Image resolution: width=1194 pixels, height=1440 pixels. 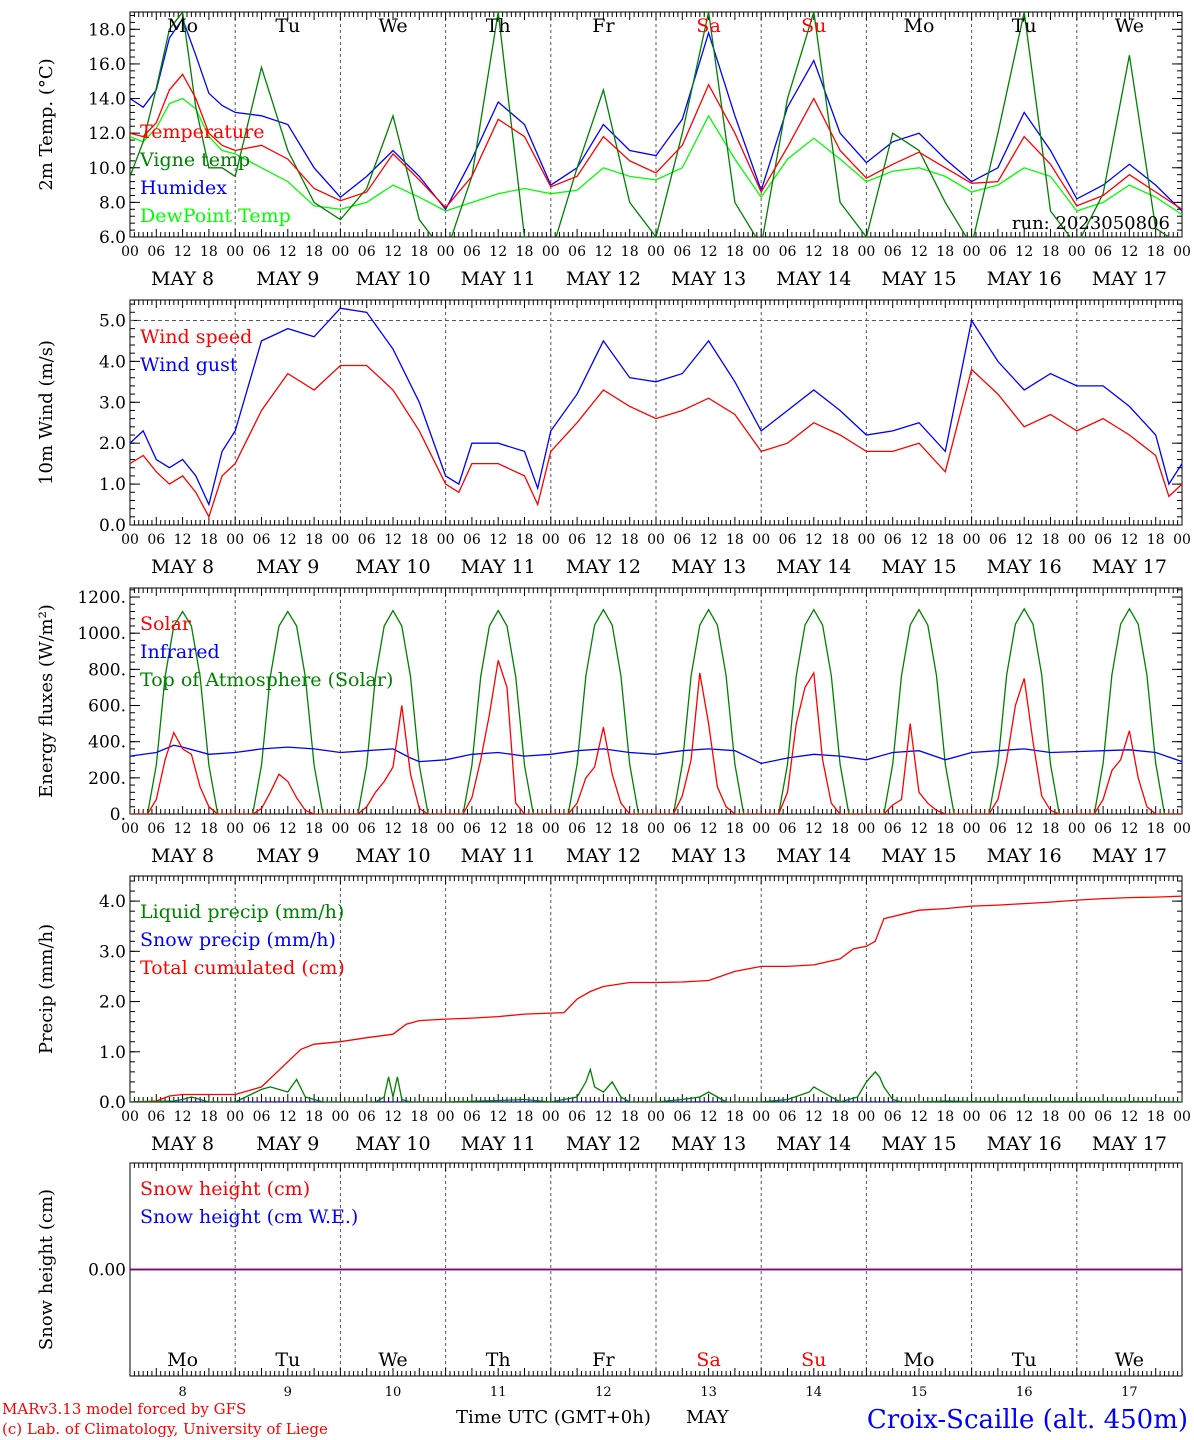 I want to click on y-tick-label: 600., so click(x=107, y=707).